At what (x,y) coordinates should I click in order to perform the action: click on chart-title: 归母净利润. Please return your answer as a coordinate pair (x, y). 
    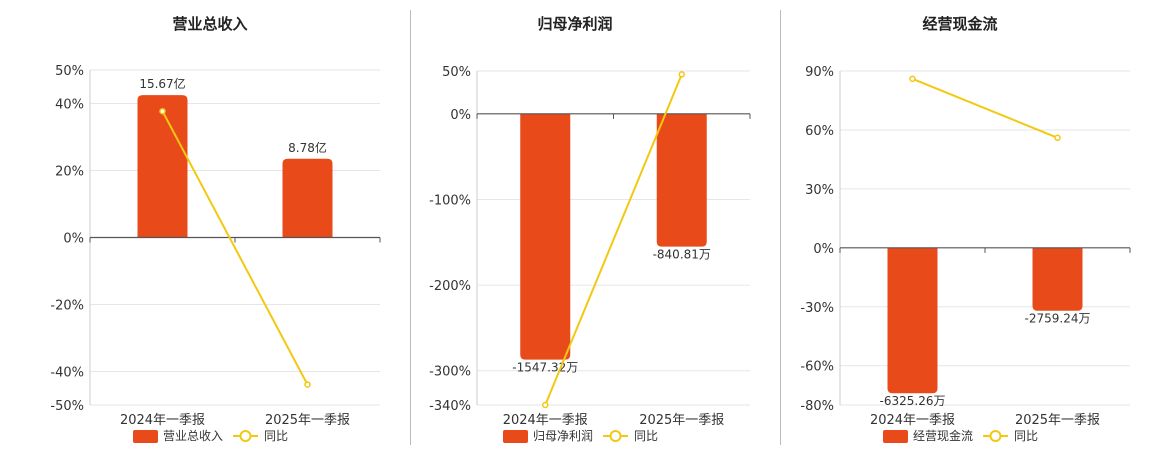
    Looking at the image, I should click on (574, 24).